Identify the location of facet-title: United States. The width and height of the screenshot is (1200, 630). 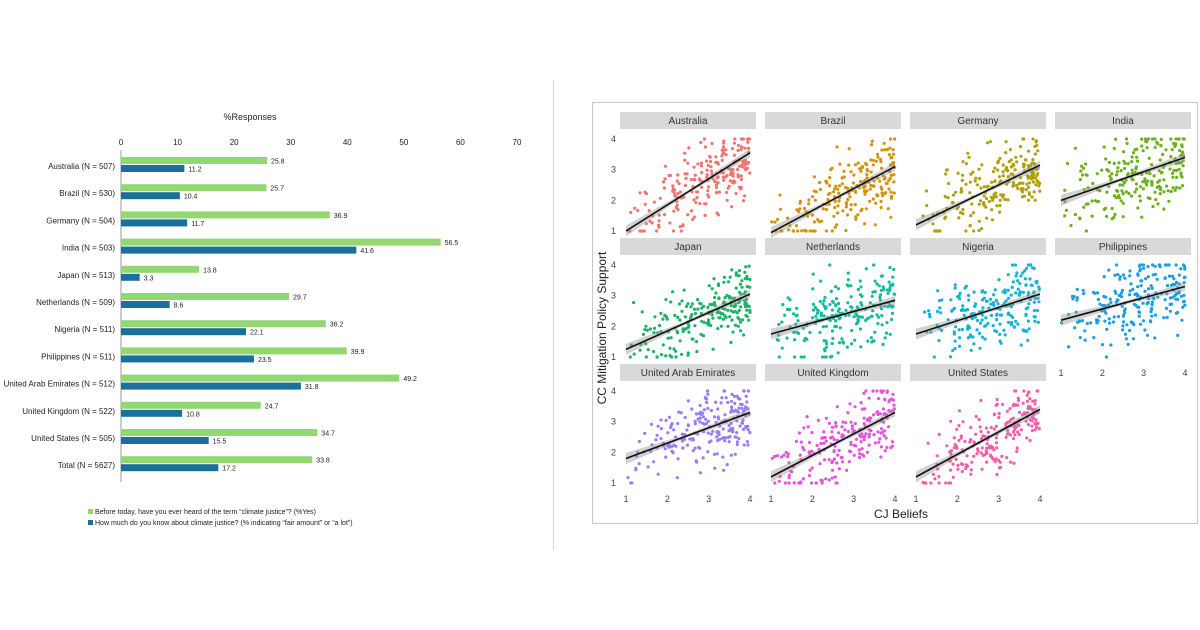
(978, 373).